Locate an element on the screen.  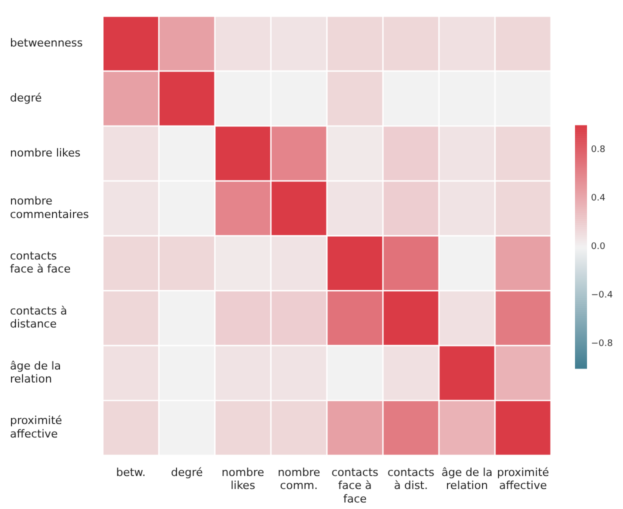
color-bar-label: −0.4 is located at coordinates (602, 295).